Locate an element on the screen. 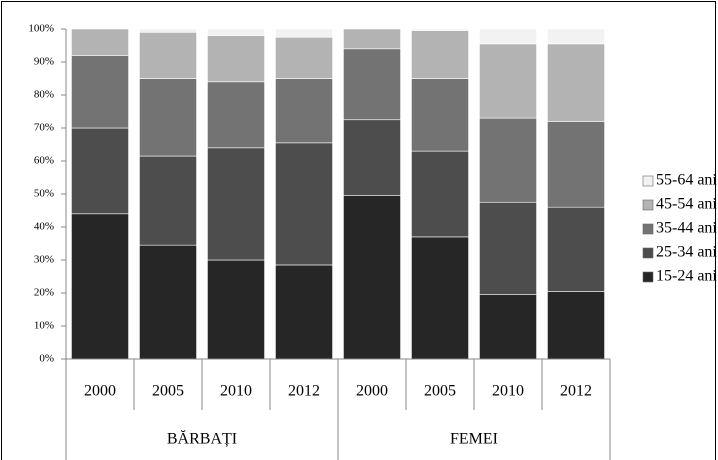 This screenshot has height=460, width=718. y-tick-label: 50% is located at coordinates (44, 194).